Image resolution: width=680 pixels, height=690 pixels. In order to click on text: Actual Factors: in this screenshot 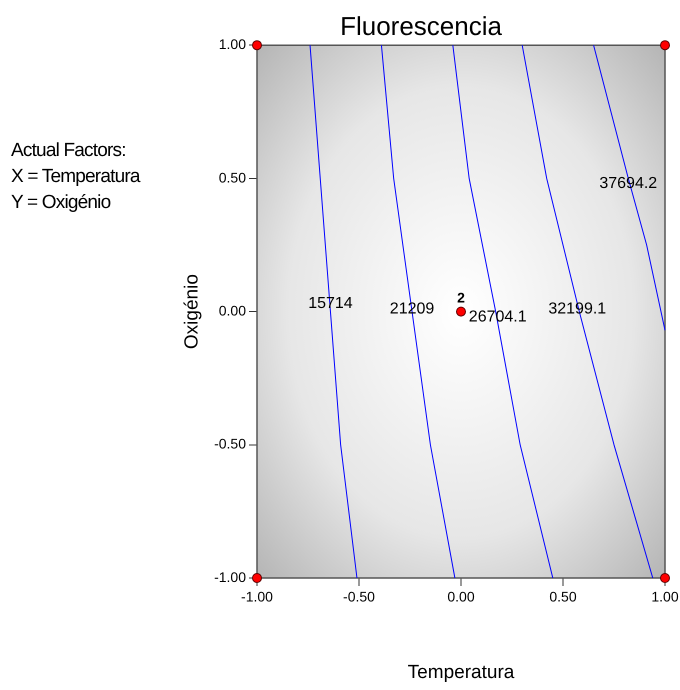, I will do `click(69, 151)`.